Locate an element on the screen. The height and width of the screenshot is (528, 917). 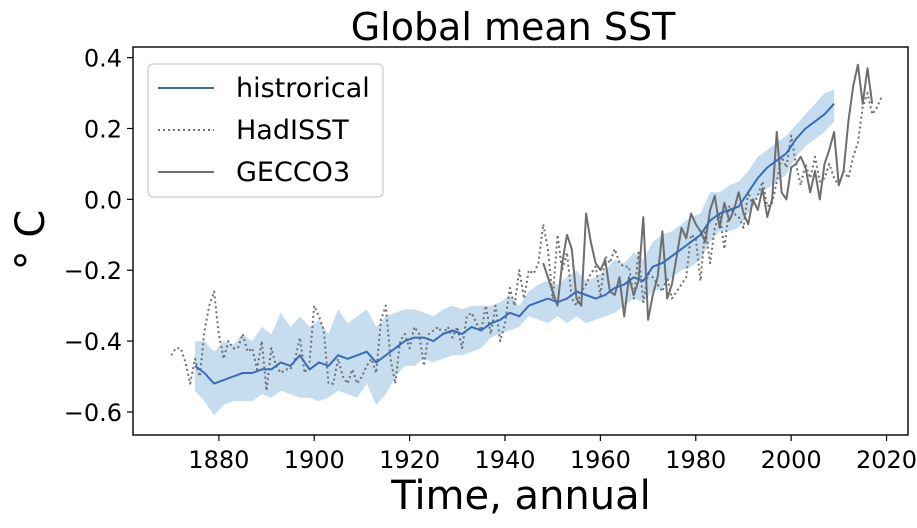
x-tick-label: 1920 is located at coordinates (409, 460).